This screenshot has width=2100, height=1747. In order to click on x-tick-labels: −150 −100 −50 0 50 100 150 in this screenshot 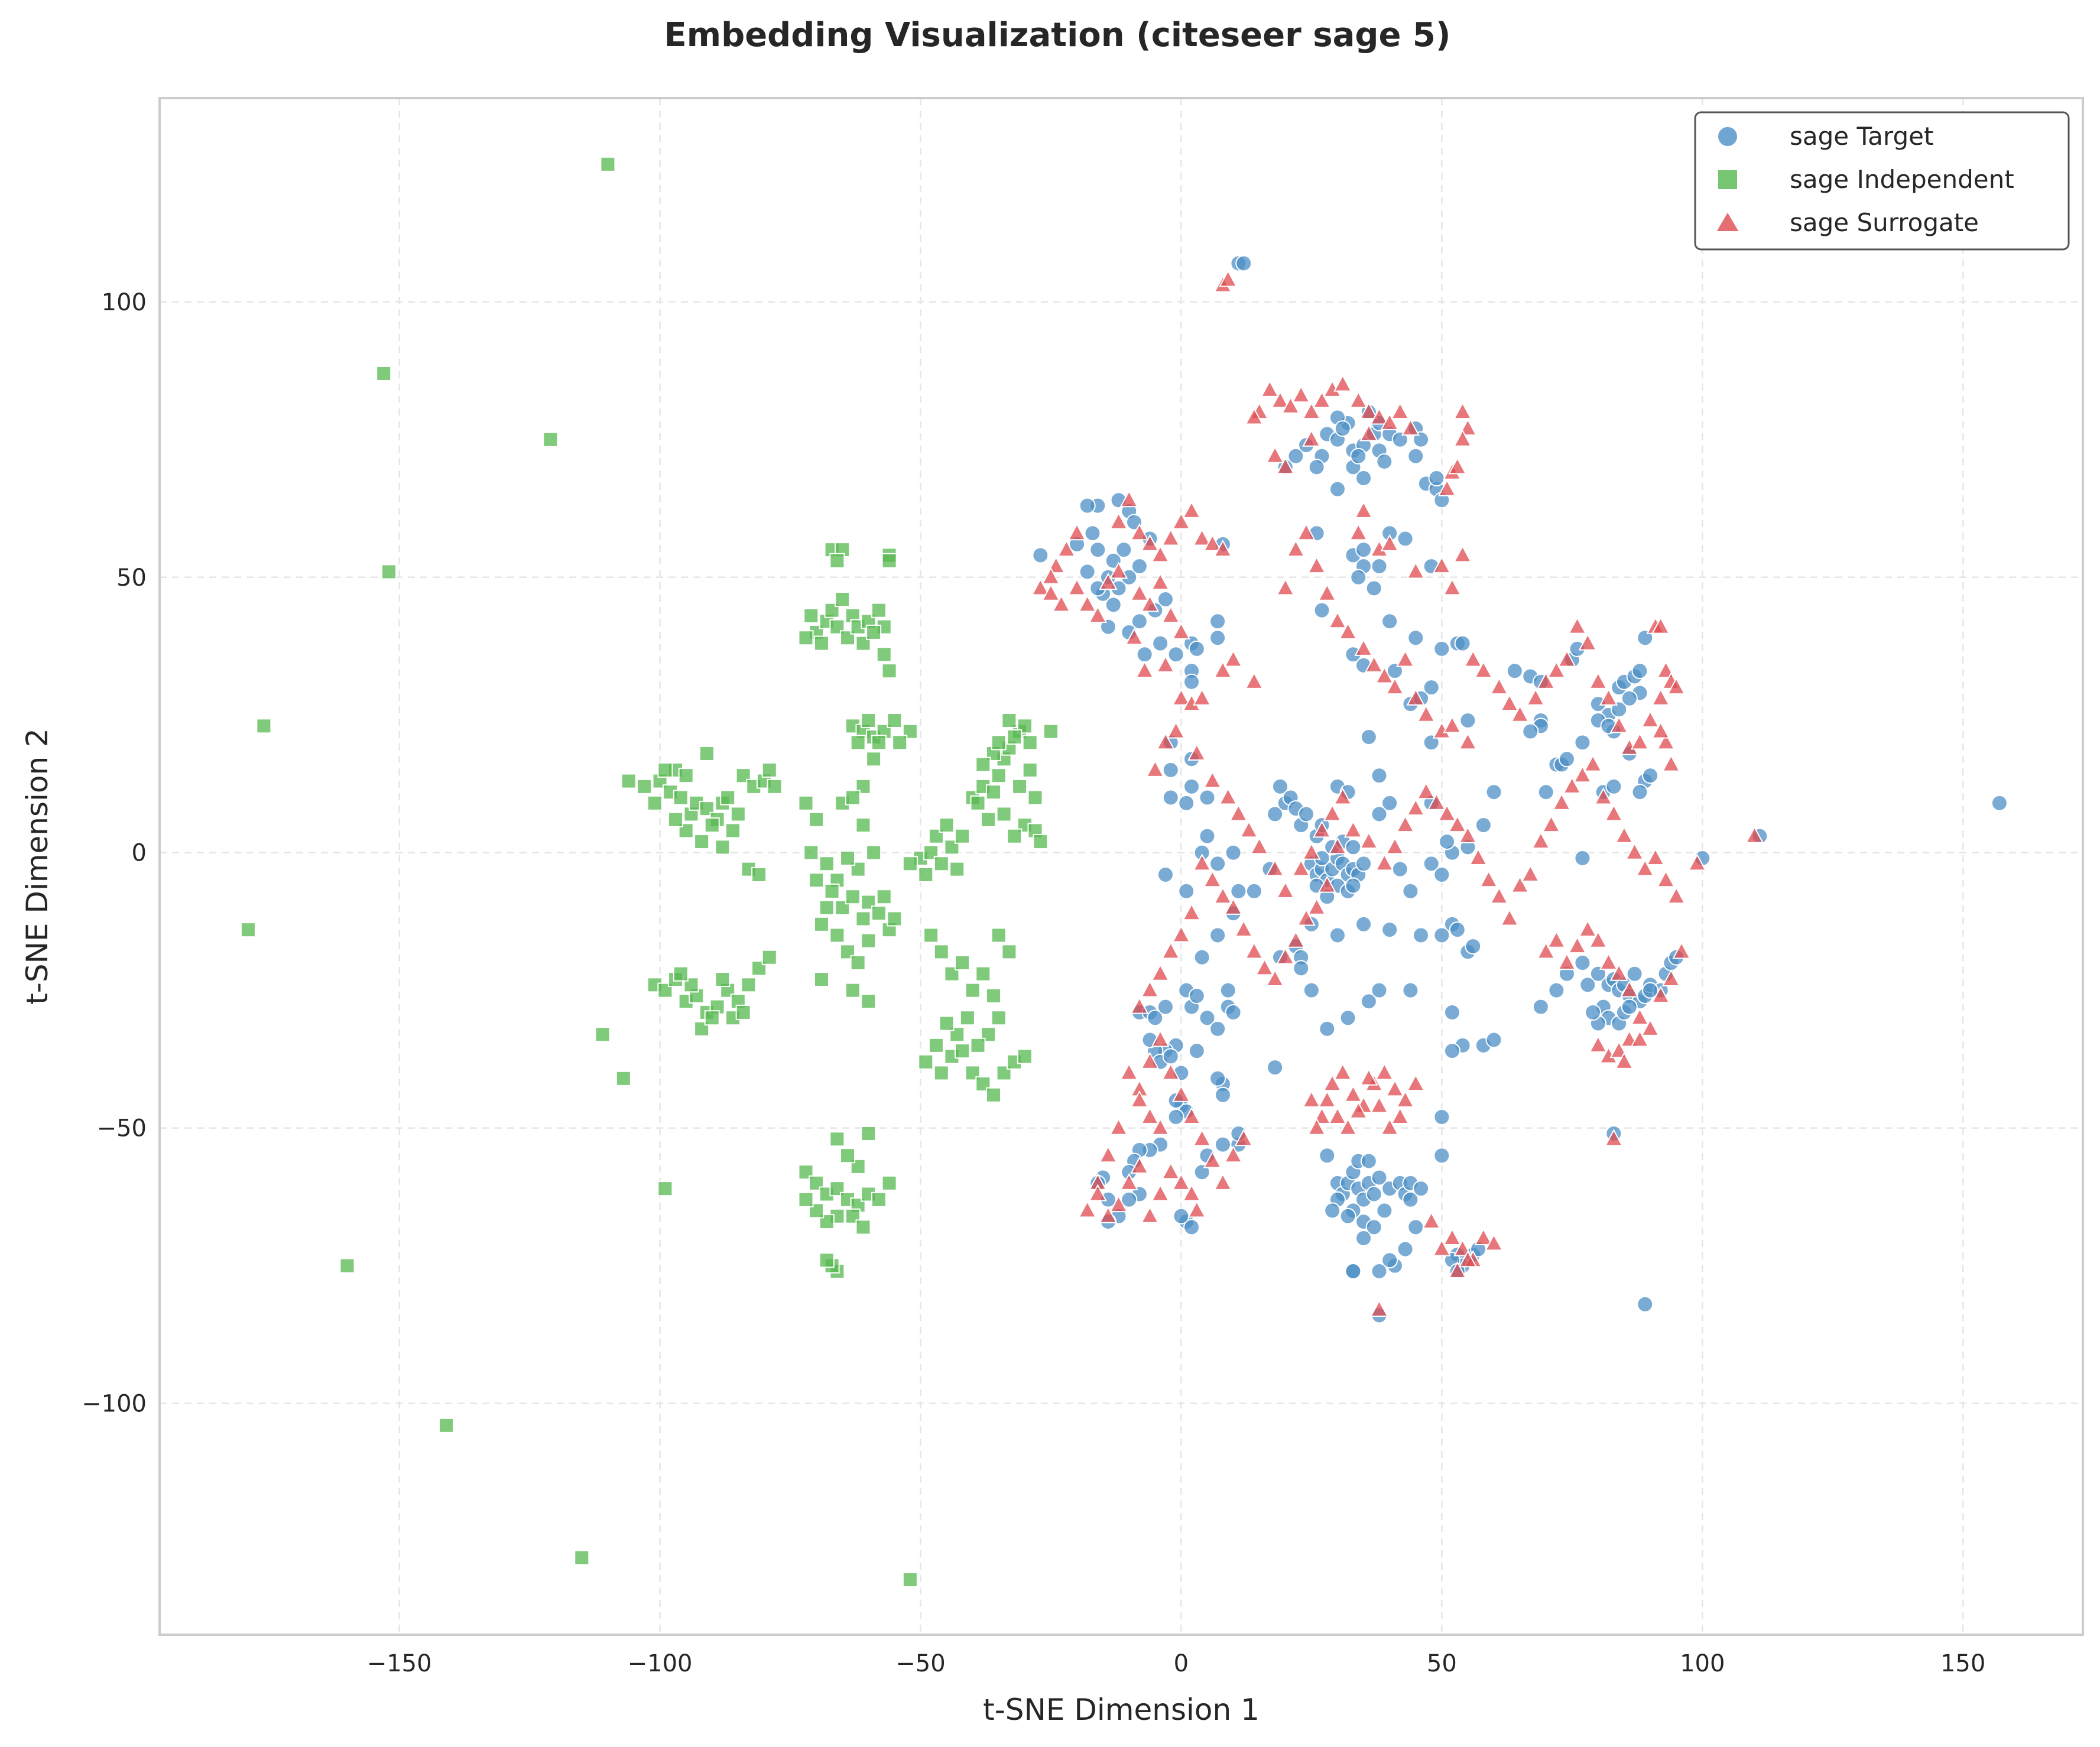, I will do `click(1176, 1663)`.